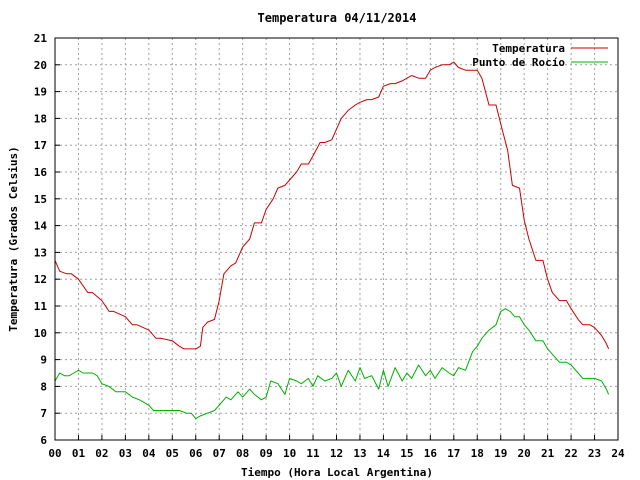  I want to click on x-tick-label: 20, so click(524, 453).